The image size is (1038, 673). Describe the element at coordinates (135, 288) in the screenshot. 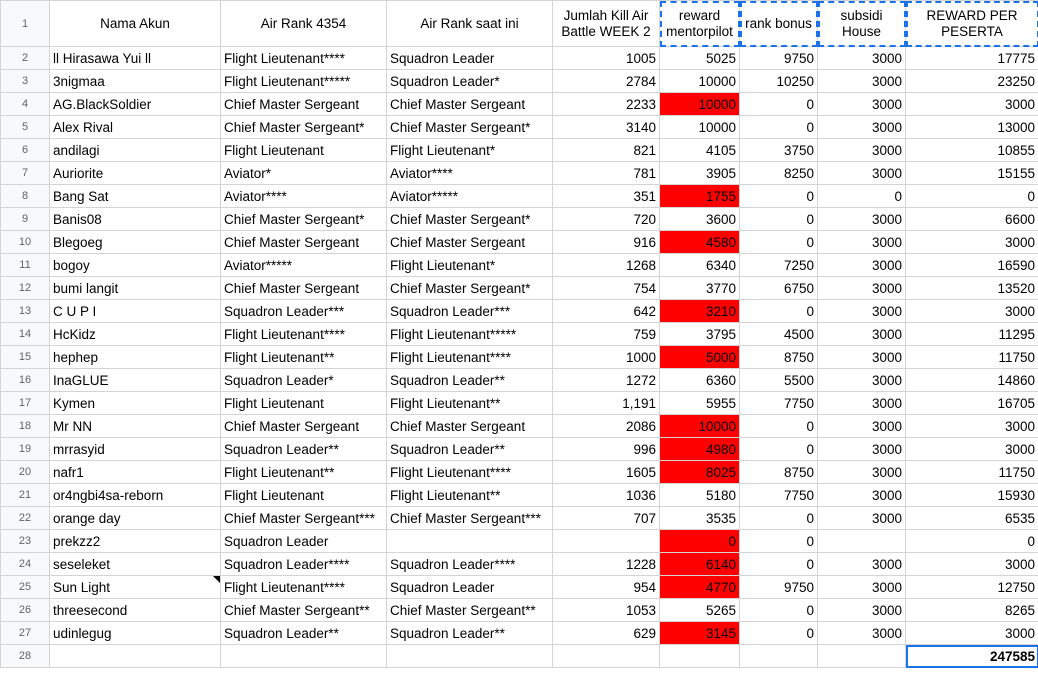

I see `cell-nama-akun: bumi langit` at that location.